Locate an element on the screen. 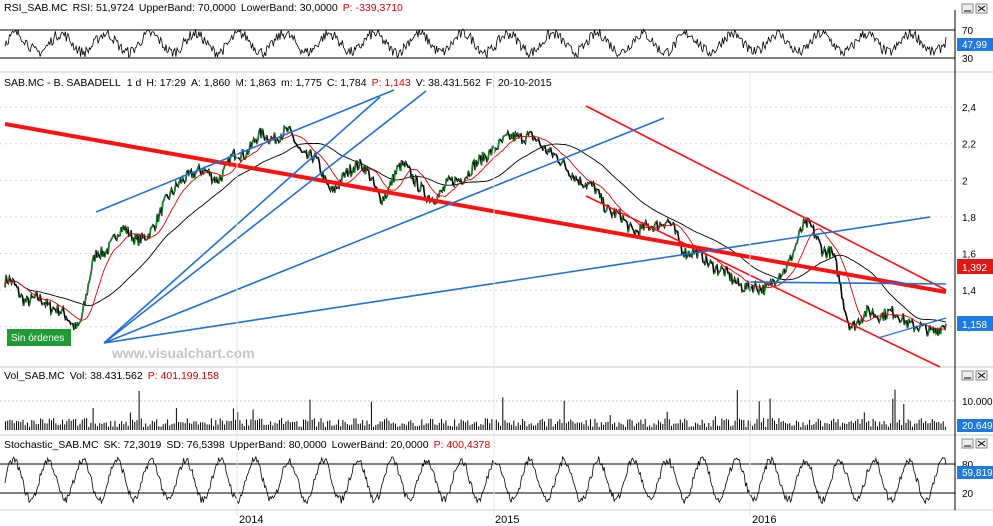  stochastic-pane-controls is located at coordinates (974, 443).